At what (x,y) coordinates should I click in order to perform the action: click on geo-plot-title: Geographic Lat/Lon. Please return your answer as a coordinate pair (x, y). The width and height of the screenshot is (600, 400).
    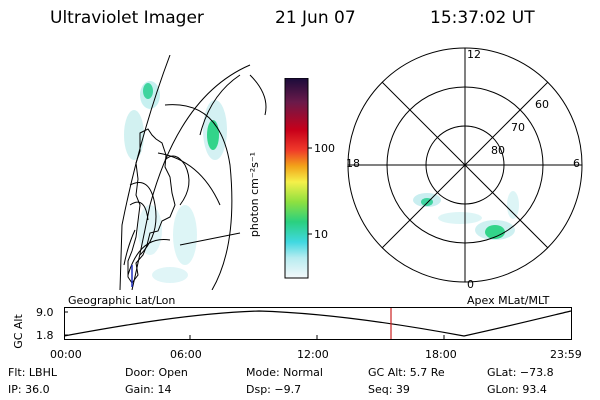
    Looking at the image, I should click on (122, 300).